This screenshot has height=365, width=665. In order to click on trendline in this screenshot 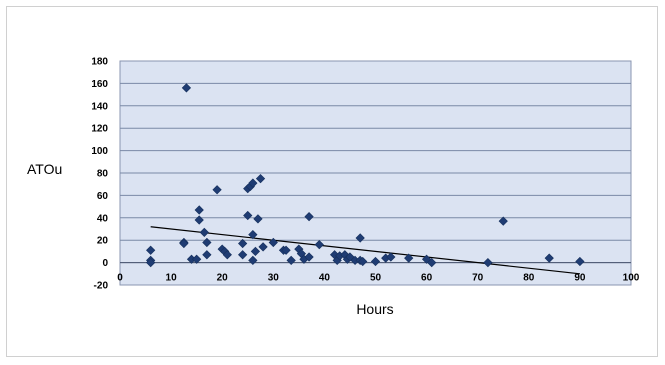, I will do `click(365, 250)`.